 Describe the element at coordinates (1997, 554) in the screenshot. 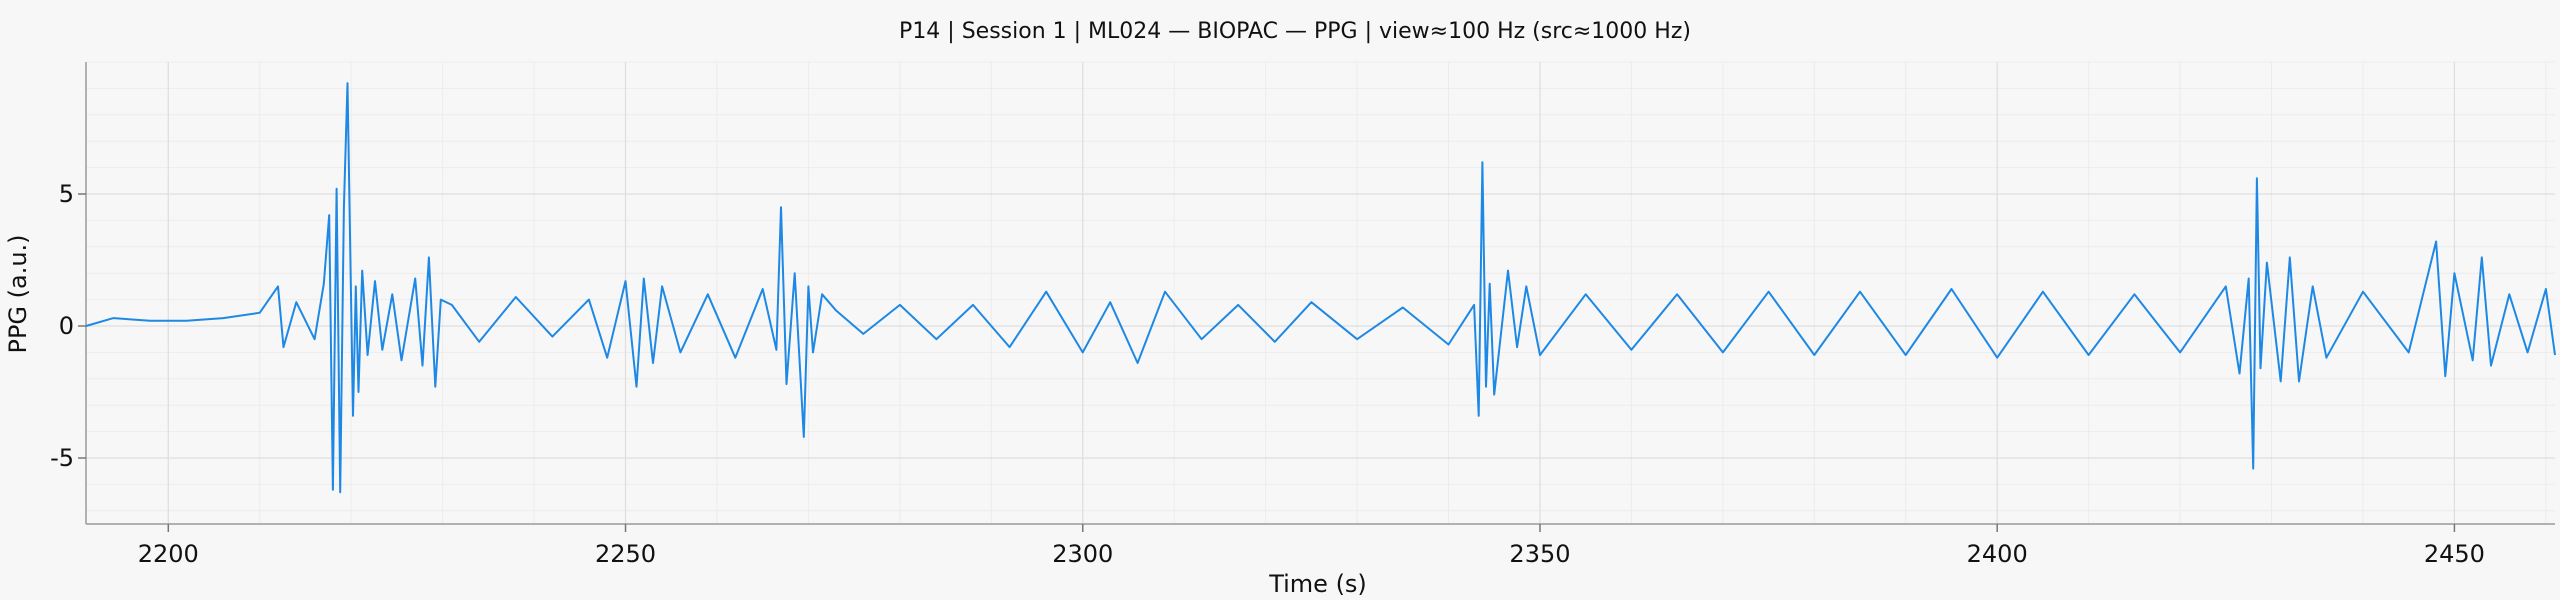

I see `x-tick-label: 2400` at that location.